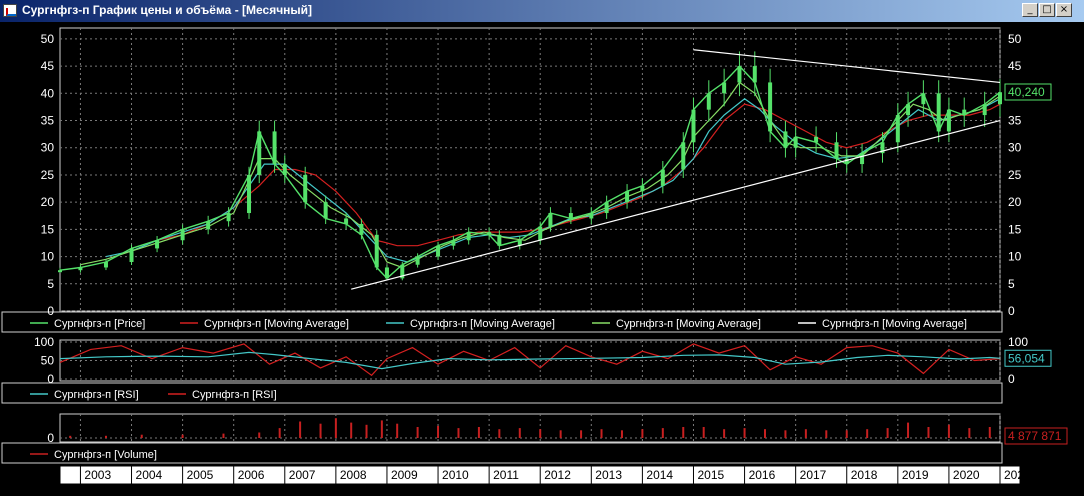 The width and height of the screenshot is (1084, 496). What do you see at coordinates (1026, 92) in the screenshot?
I see `price-last-value-label: 40,240` at bounding box center [1026, 92].